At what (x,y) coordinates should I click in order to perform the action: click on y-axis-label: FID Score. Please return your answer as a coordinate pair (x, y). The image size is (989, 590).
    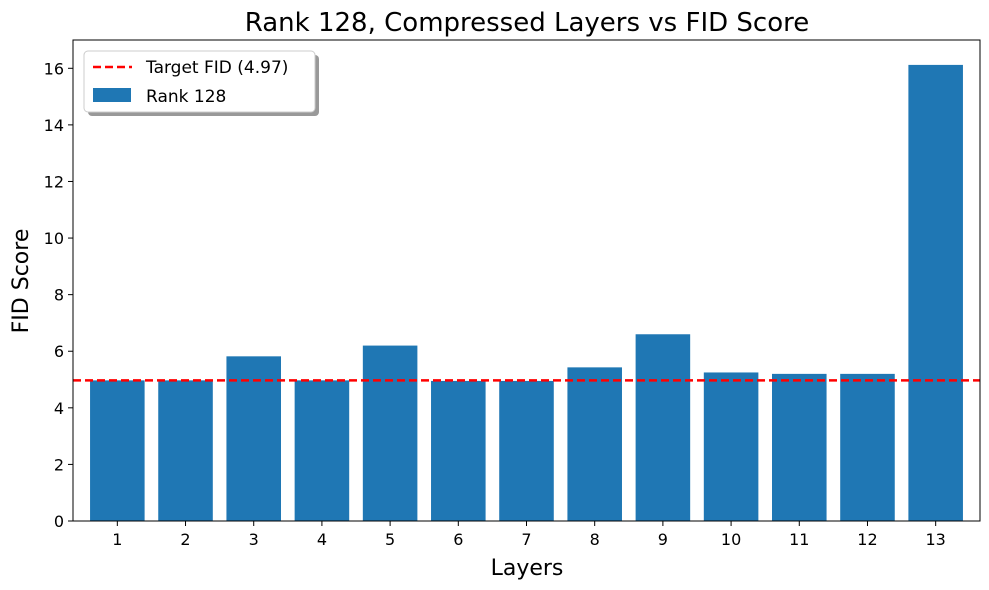
    Looking at the image, I should click on (21, 281).